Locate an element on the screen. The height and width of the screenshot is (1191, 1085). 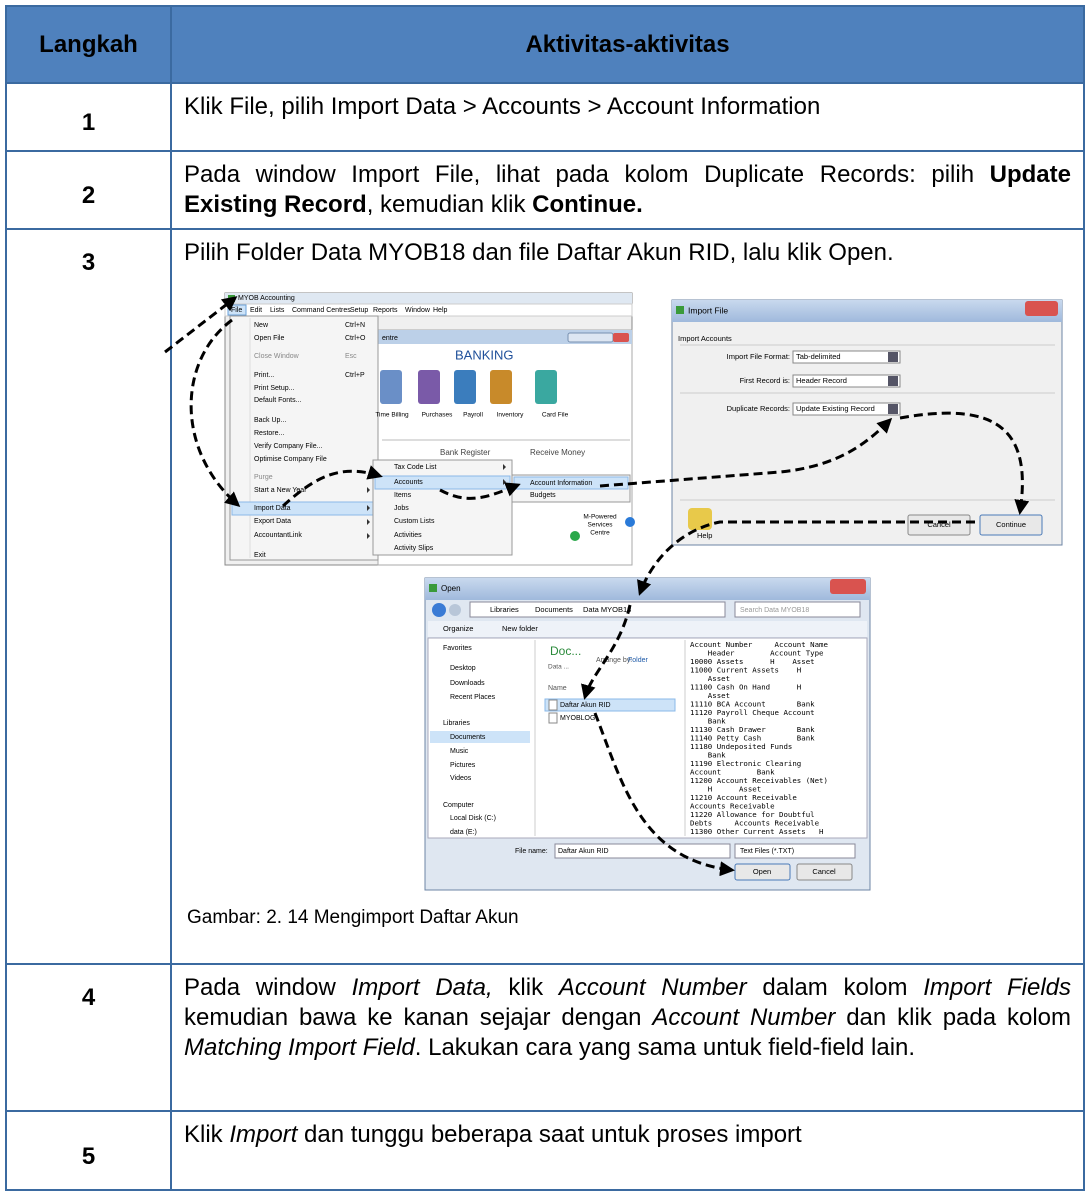
menu-item: Exit is located at coordinates (260, 555).